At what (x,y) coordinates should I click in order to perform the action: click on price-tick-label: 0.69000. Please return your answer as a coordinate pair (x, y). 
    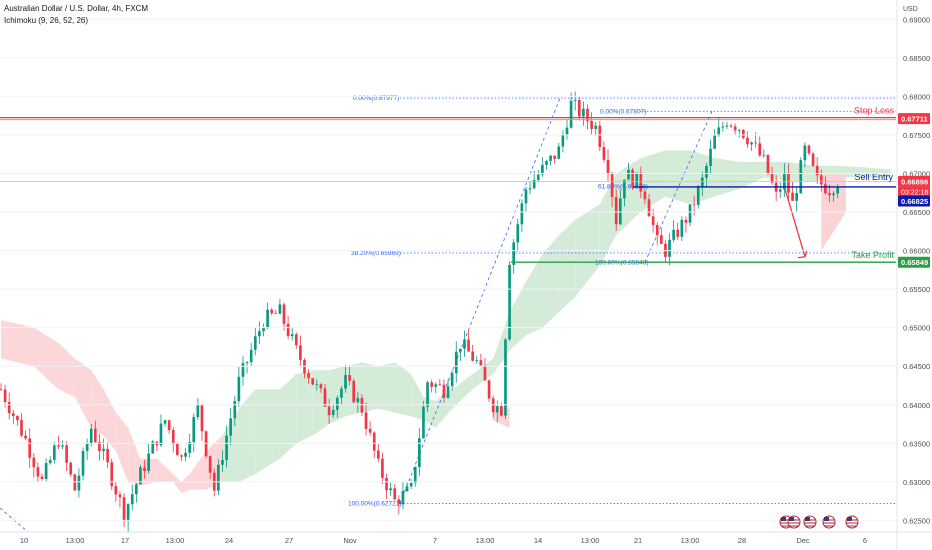
    Looking at the image, I should click on (916, 19).